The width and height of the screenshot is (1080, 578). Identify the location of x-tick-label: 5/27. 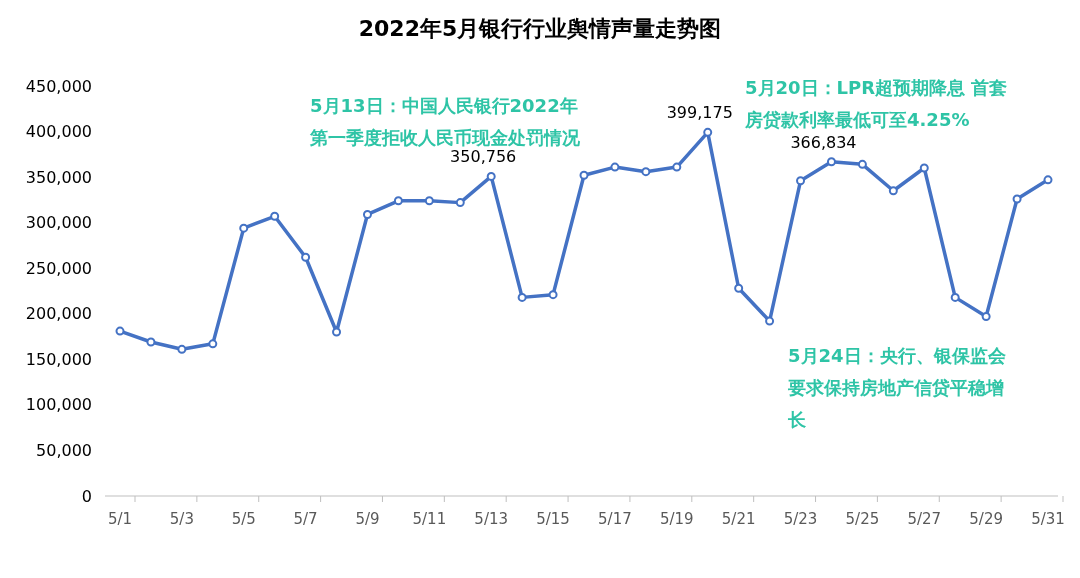
(924, 519).